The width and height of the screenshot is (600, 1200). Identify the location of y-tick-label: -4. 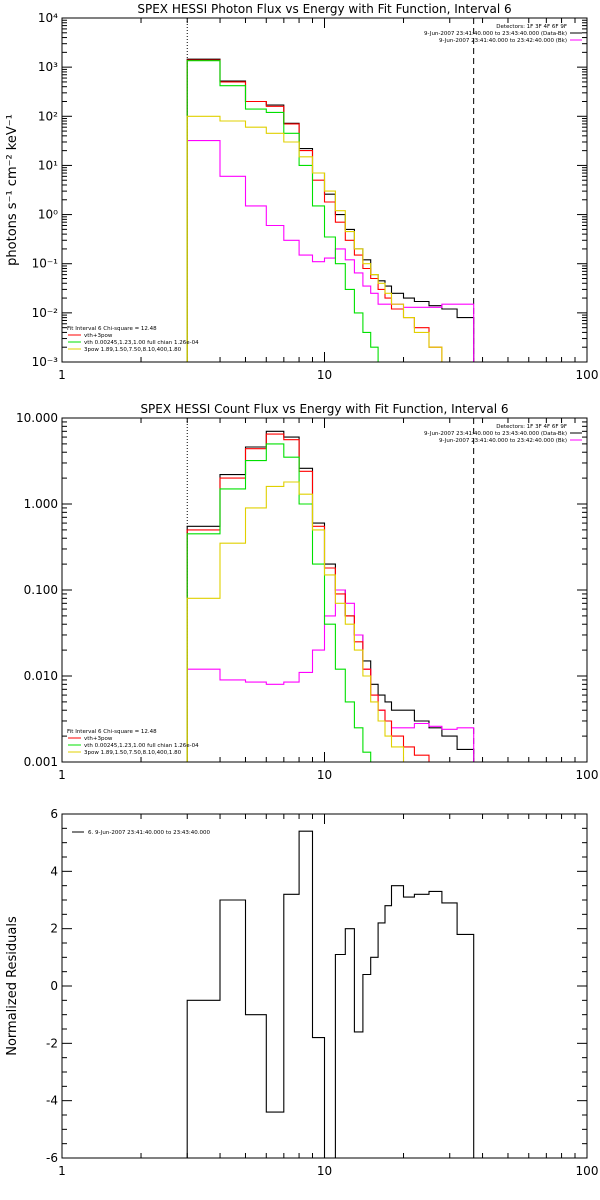
(52, 1101).